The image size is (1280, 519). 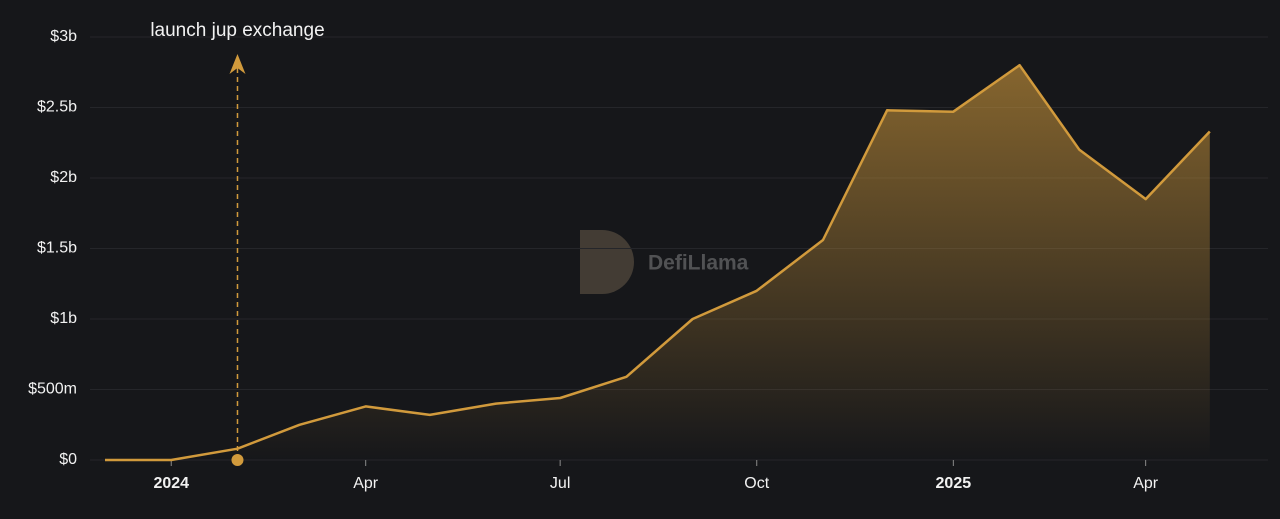 What do you see at coordinates (52, 389) in the screenshot?
I see `y-tick-label: $500m` at bounding box center [52, 389].